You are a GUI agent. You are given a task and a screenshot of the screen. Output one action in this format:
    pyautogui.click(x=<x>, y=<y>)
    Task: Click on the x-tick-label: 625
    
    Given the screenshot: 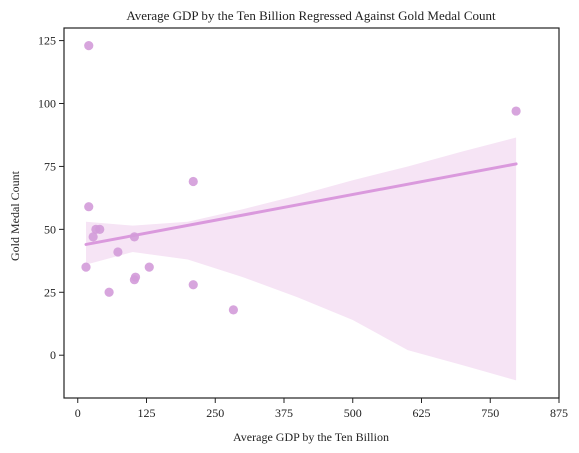 What is the action you would take?
    pyautogui.click(x=422, y=413)
    